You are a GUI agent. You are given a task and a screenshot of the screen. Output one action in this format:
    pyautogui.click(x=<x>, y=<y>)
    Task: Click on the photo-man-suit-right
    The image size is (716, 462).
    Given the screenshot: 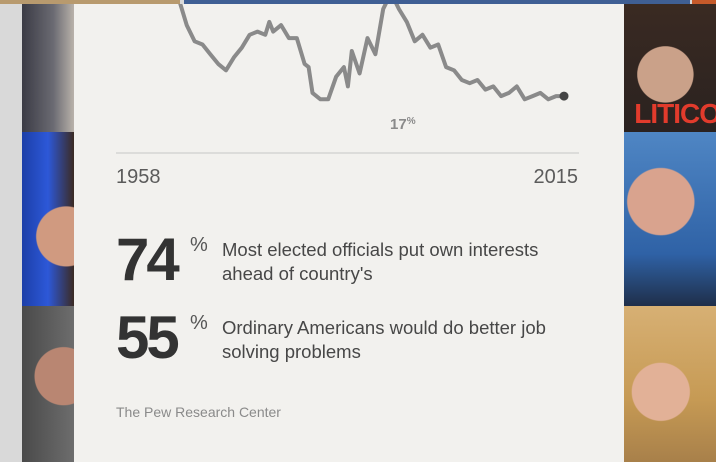 What is the action you would take?
    pyautogui.click(x=670, y=219)
    